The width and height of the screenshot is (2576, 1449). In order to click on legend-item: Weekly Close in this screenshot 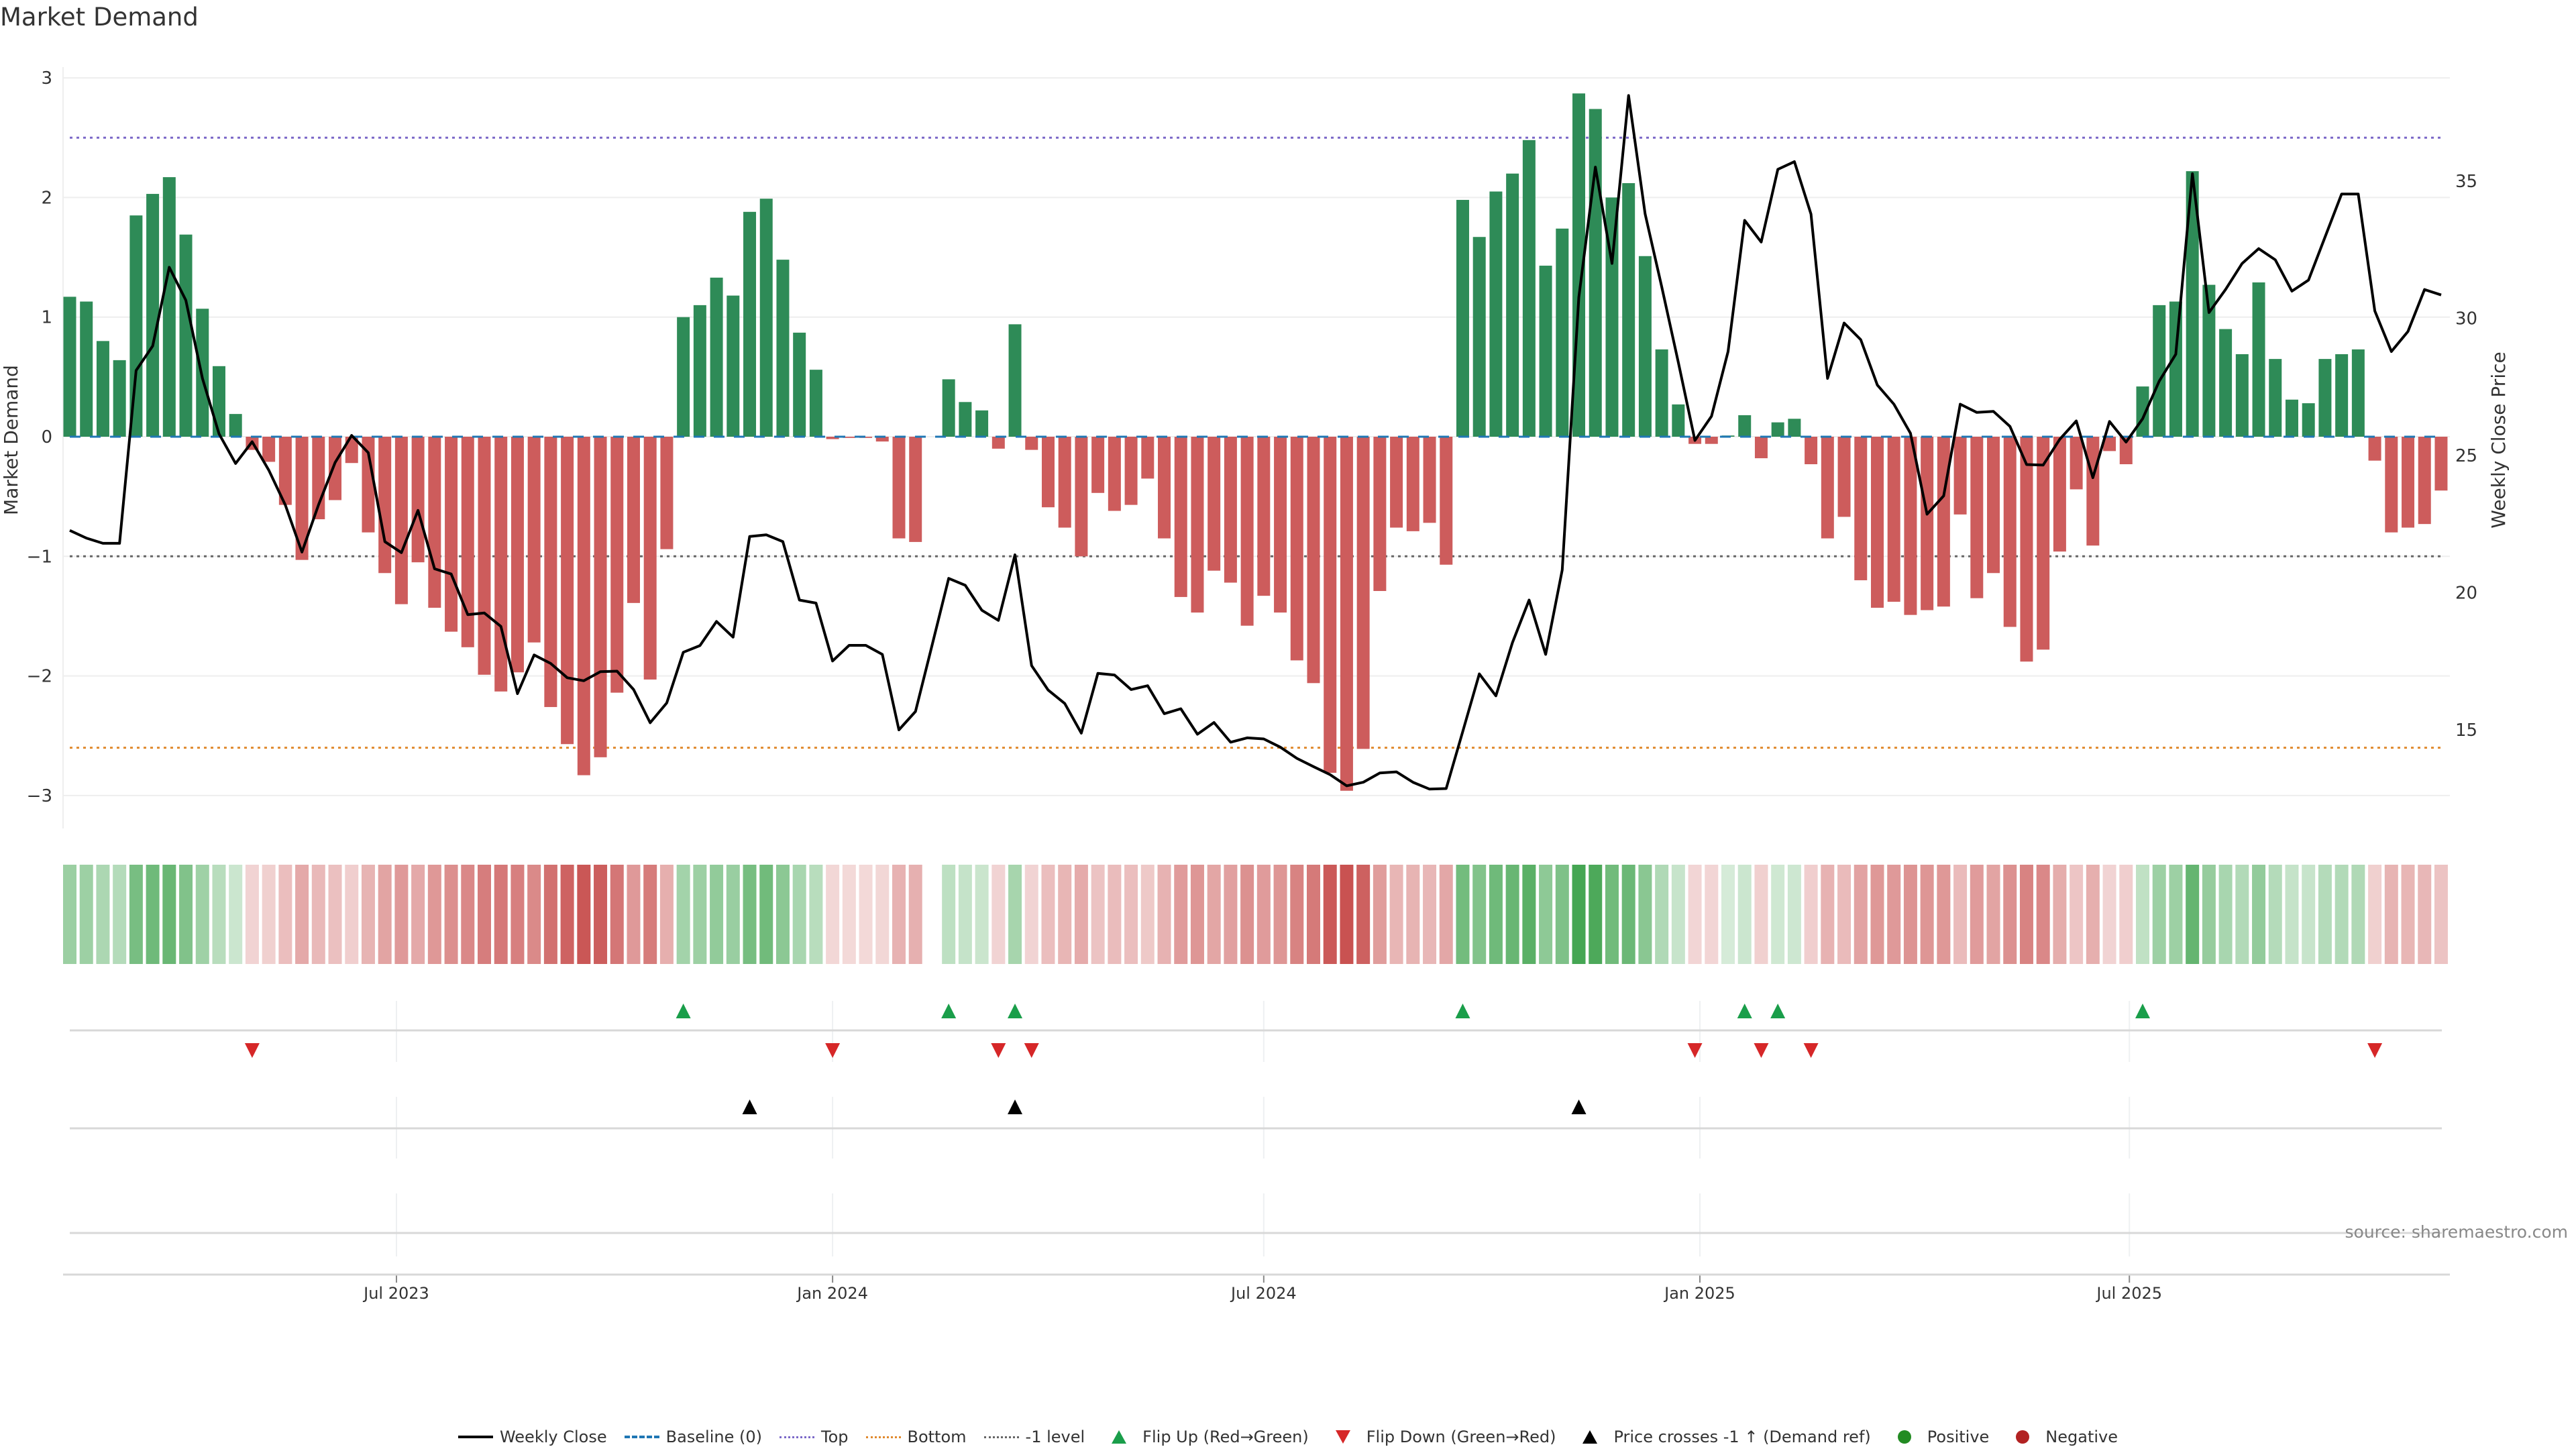, I will do `click(532, 1437)`.